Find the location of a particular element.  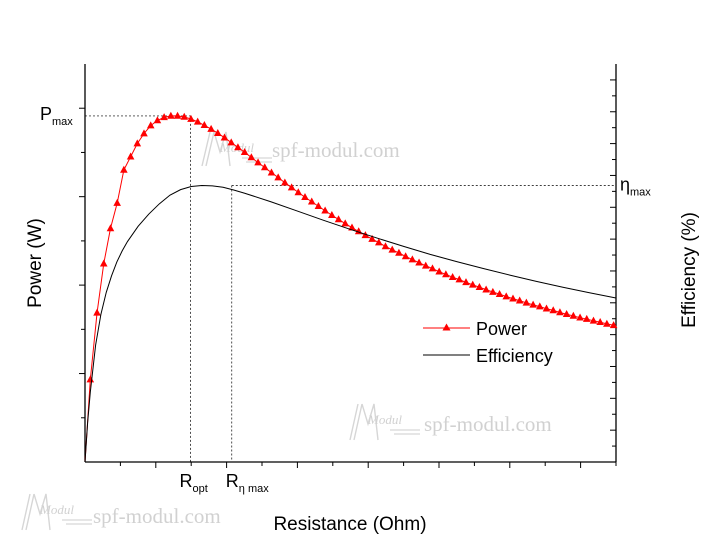

legend-entry-power: Power is located at coordinates (475, 329).